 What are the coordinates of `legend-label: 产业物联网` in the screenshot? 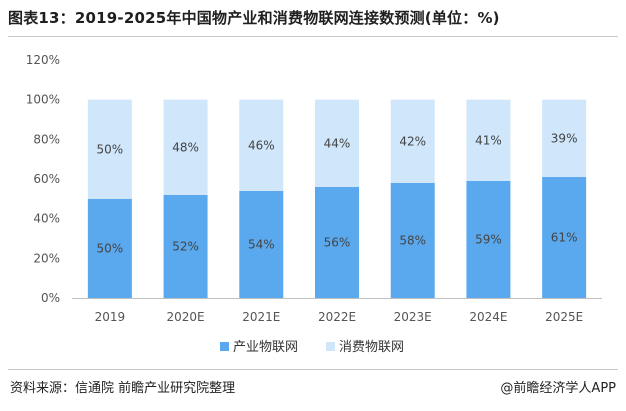 It's located at (265, 347).